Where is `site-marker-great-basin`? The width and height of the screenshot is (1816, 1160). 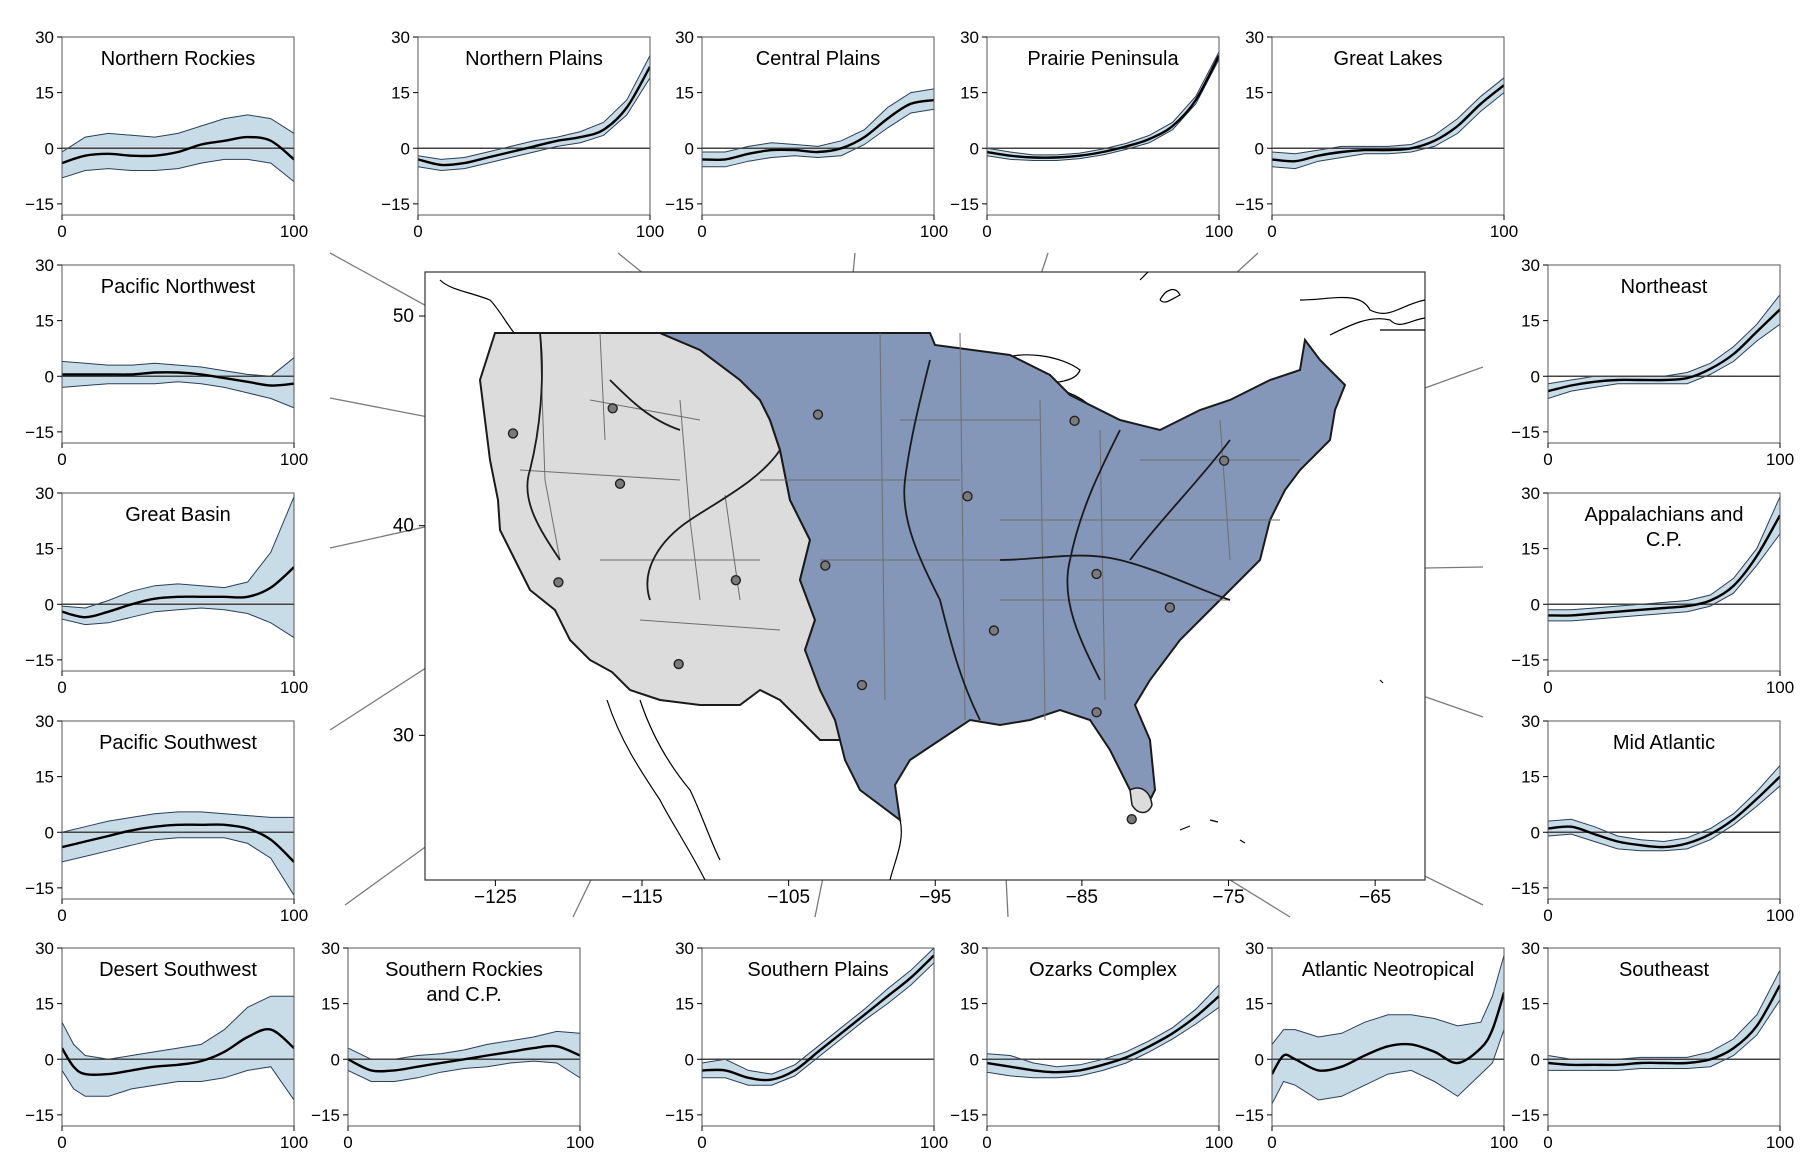 site-marker-great-basin is located at coordinates (620, 483).